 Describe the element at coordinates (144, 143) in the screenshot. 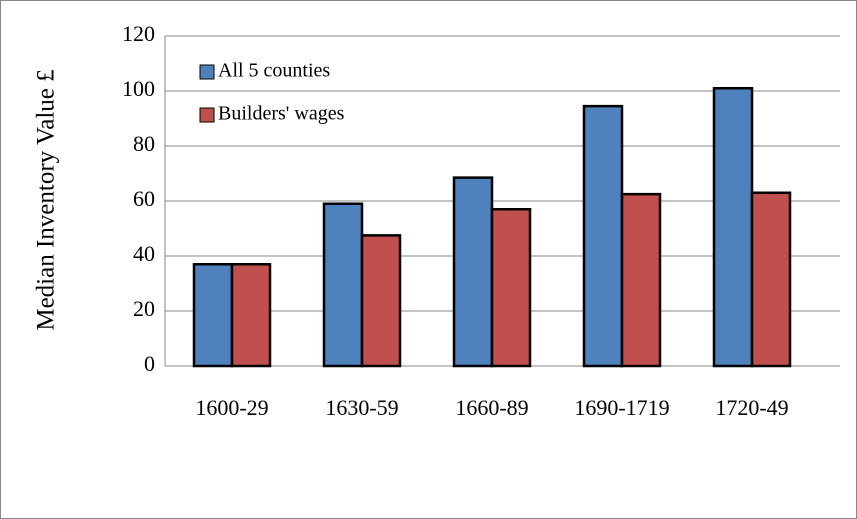

I see `y-tick-label: 80` at that location.